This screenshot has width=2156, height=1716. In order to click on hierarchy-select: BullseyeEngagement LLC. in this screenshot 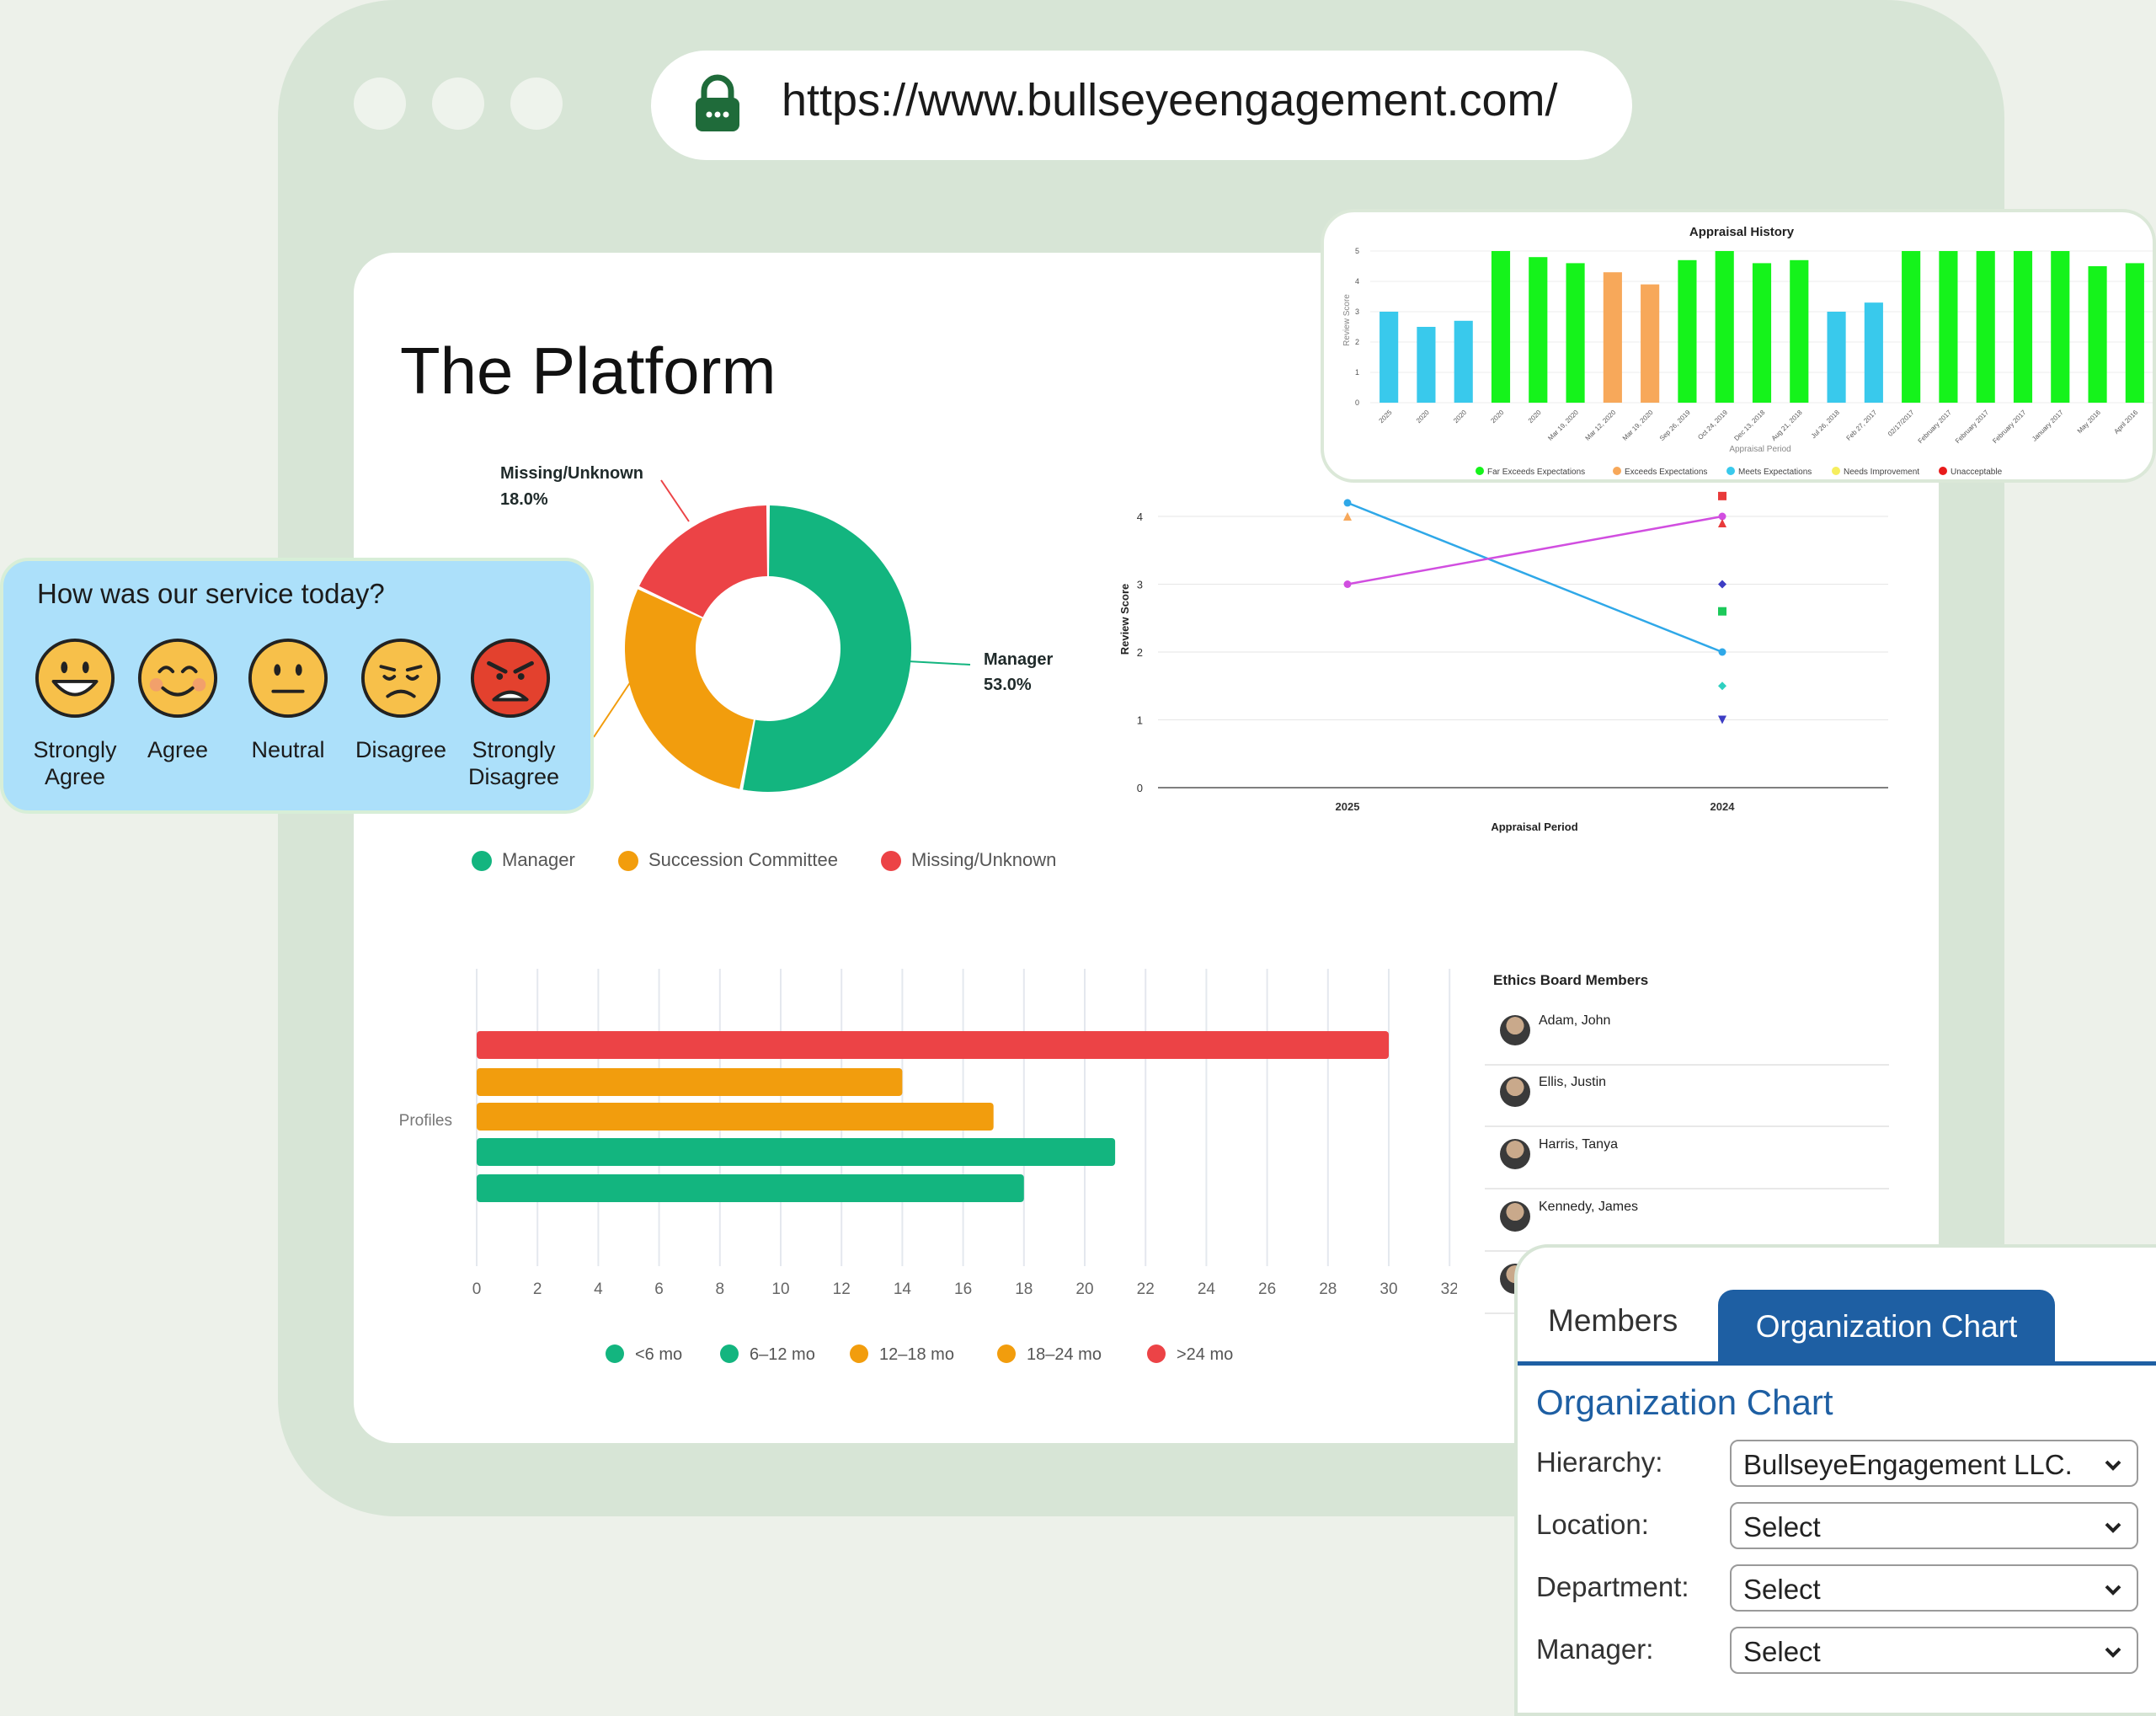, I will do `click(1934, 1463)`.